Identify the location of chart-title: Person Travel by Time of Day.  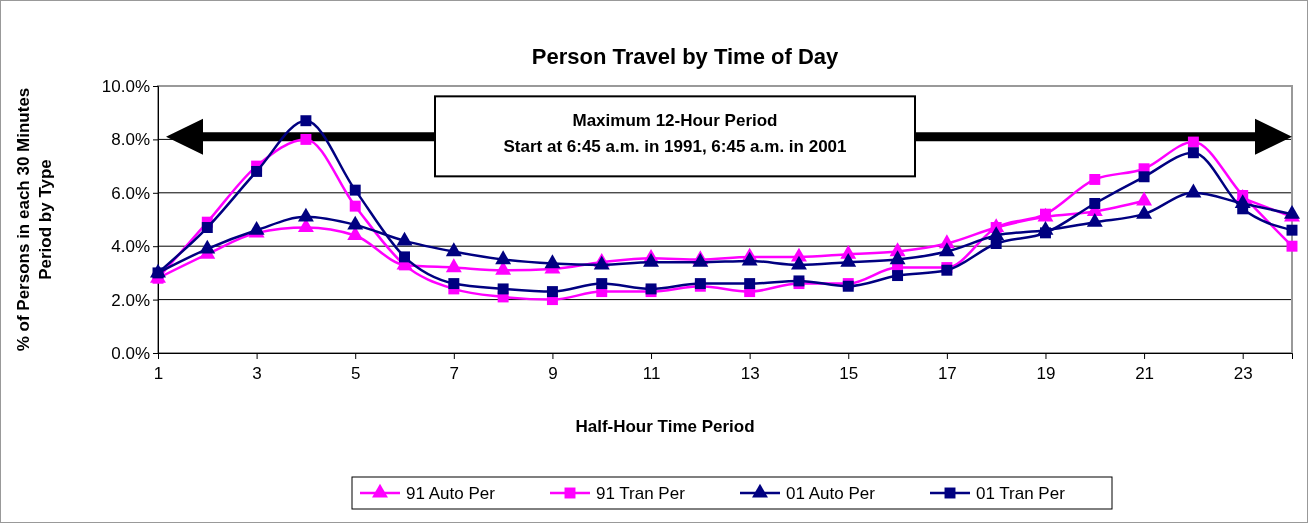
(685, 56).